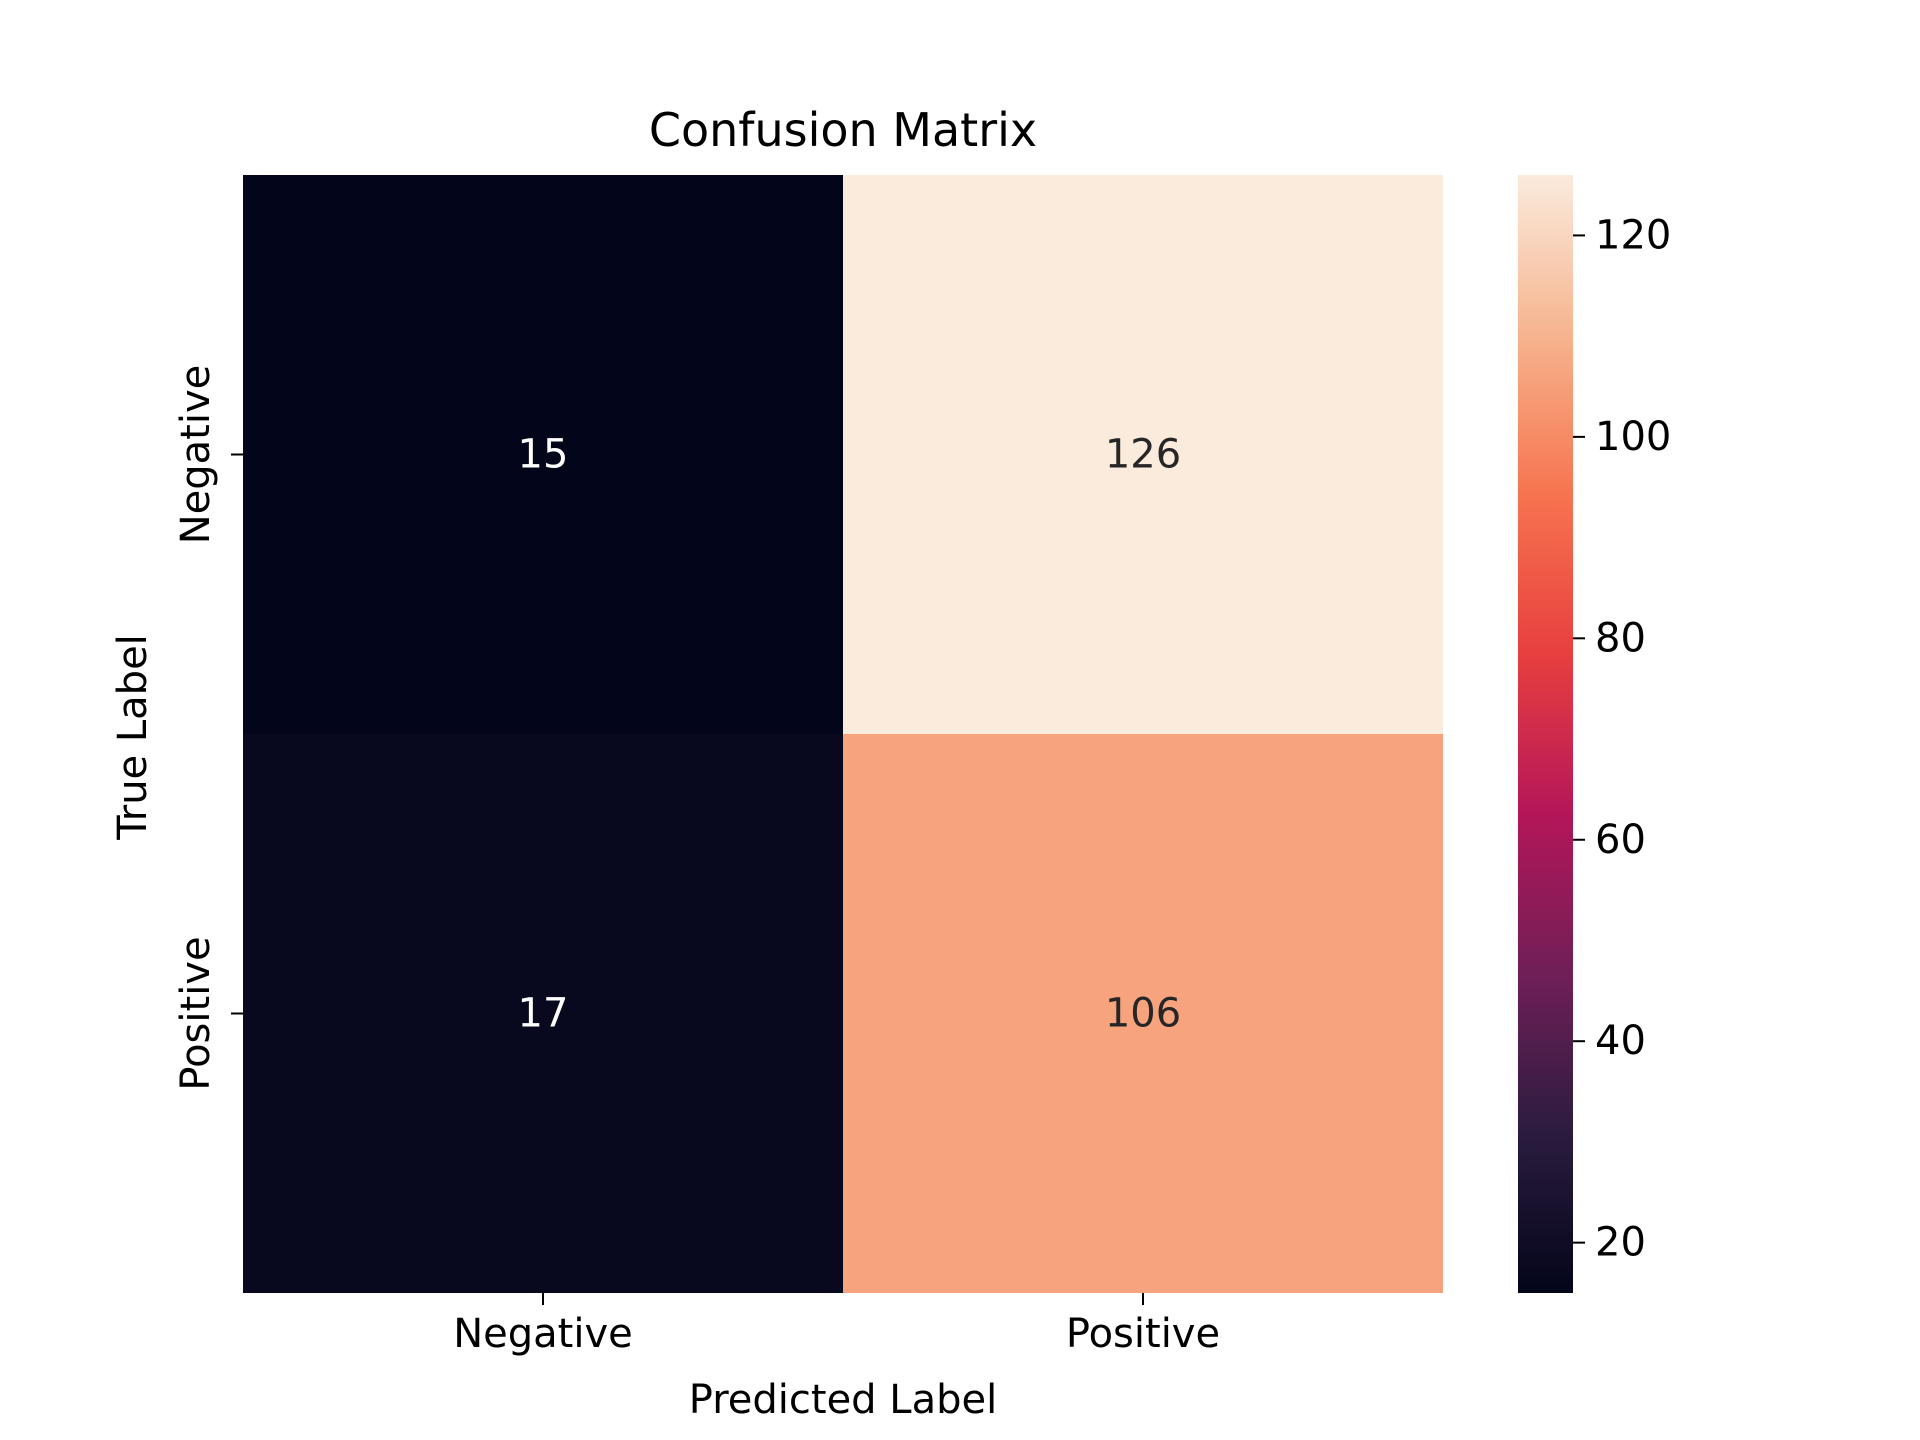  I want to click on chart-title: Confusion Matrix, so click(843, 130).